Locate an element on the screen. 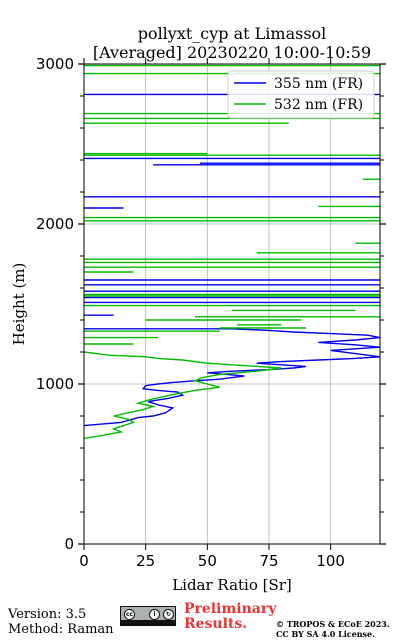  series-0-profile-line is located at coordinates (232, 377).